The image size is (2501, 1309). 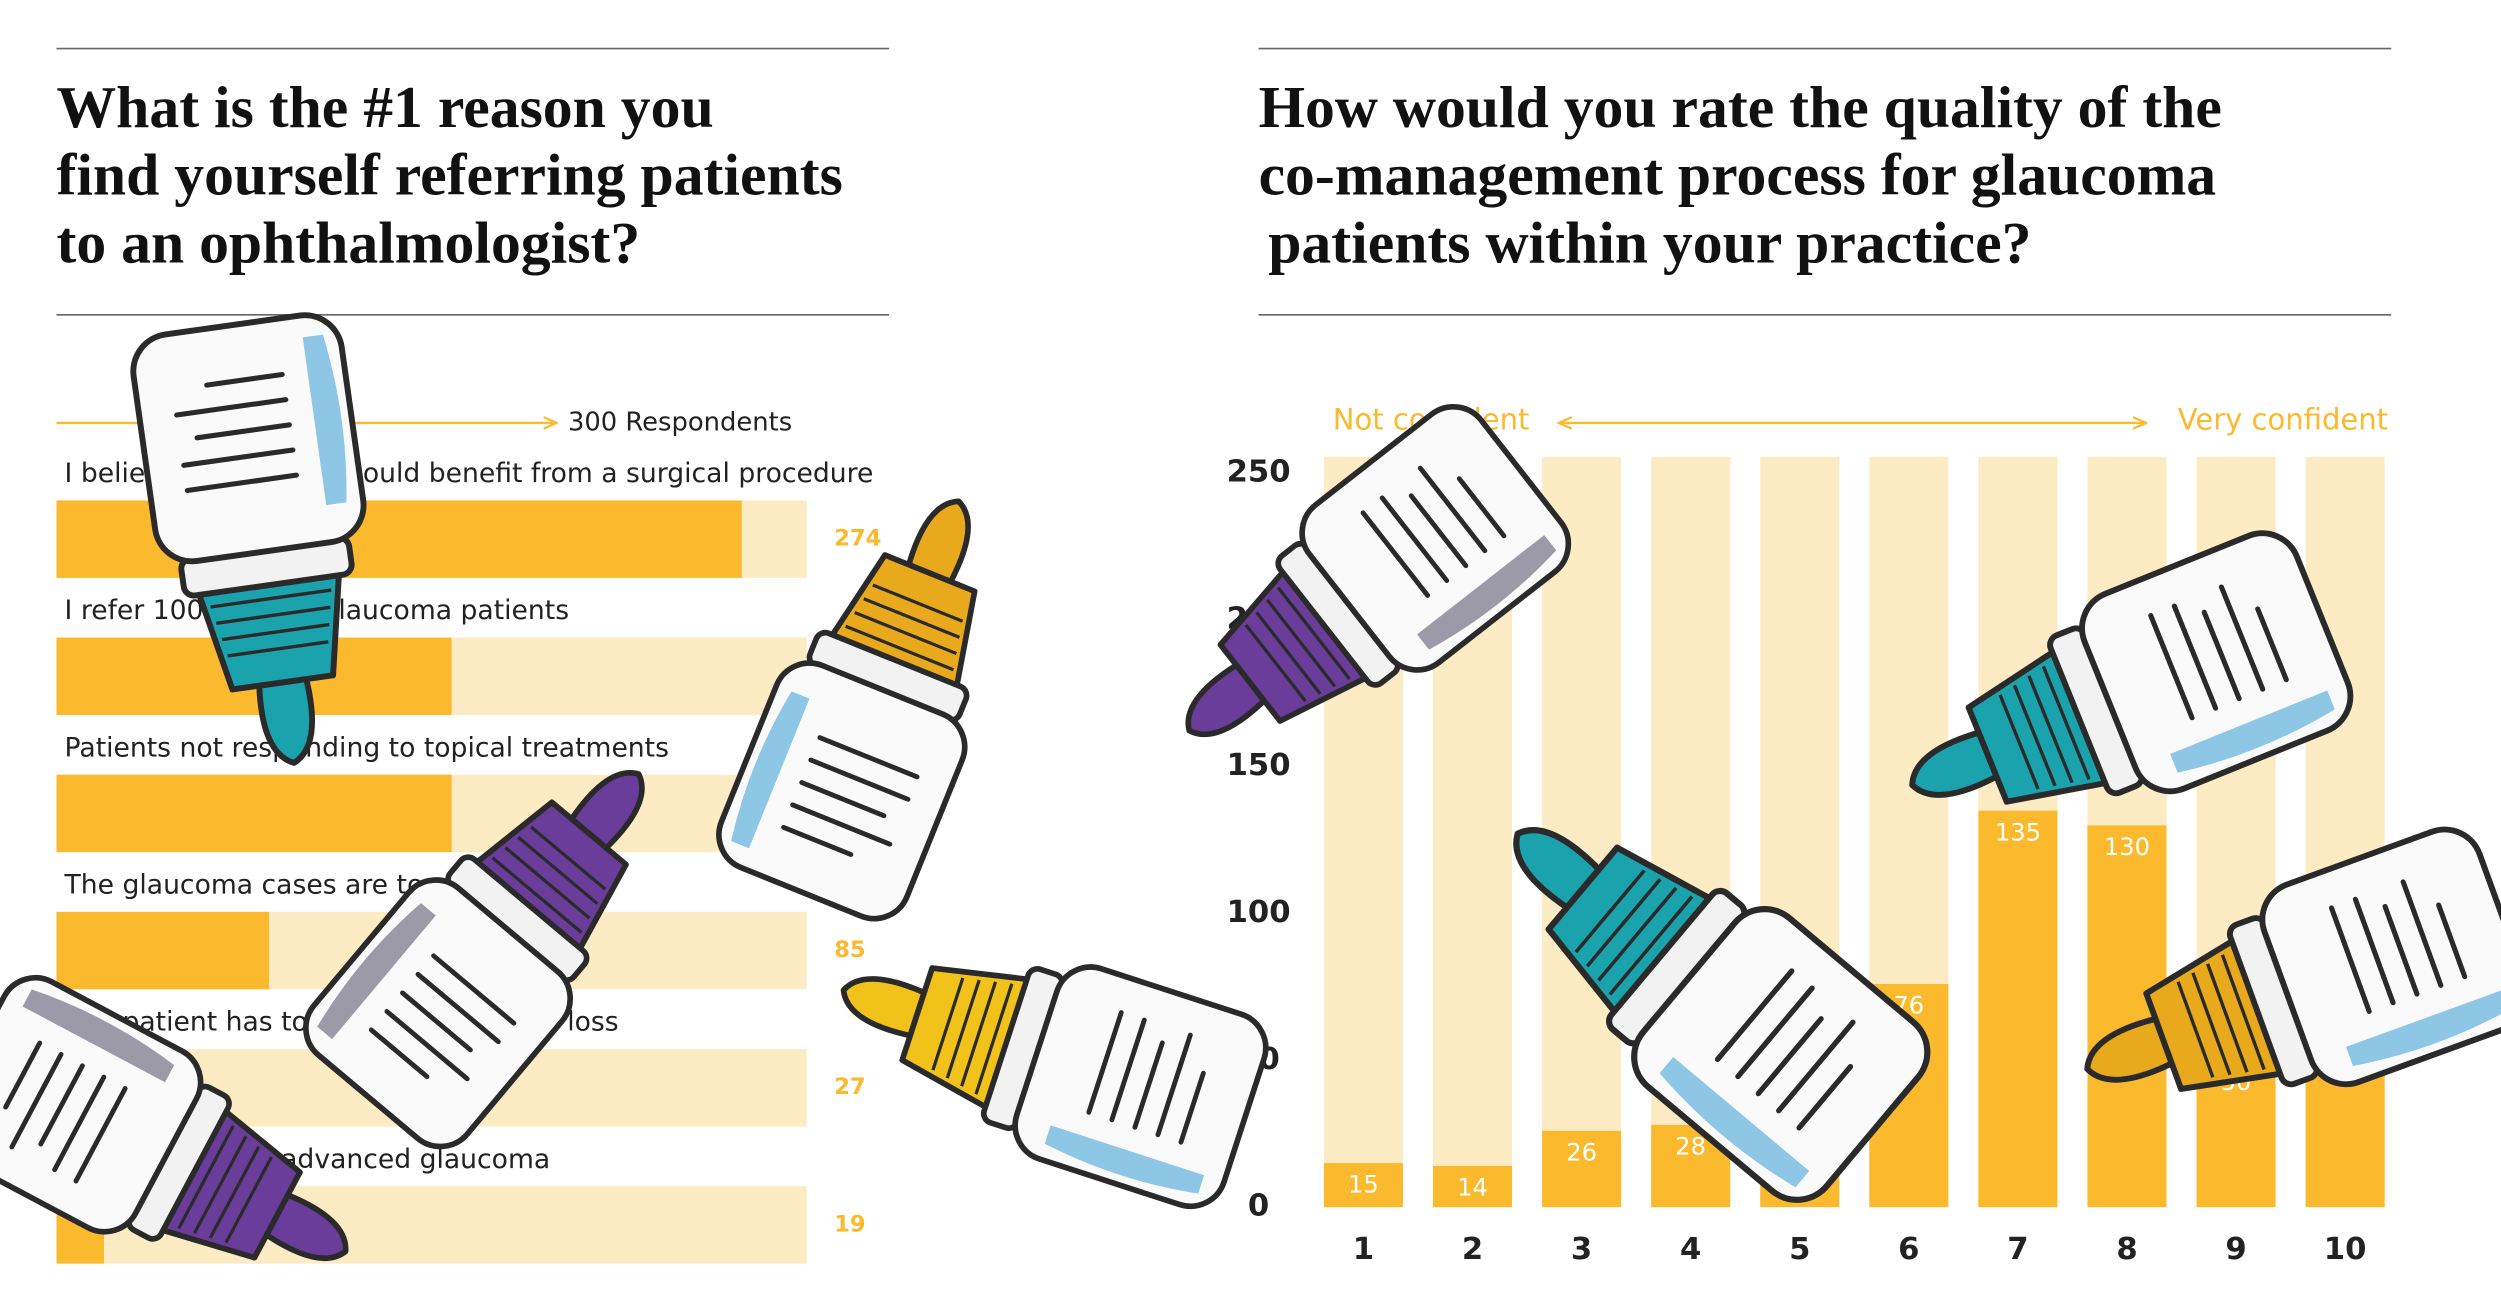 What do you see at coordinates (2126, 1249) in the screenshot?
I see `x-tick-label: 8` at bounding box center [2126, 1249].